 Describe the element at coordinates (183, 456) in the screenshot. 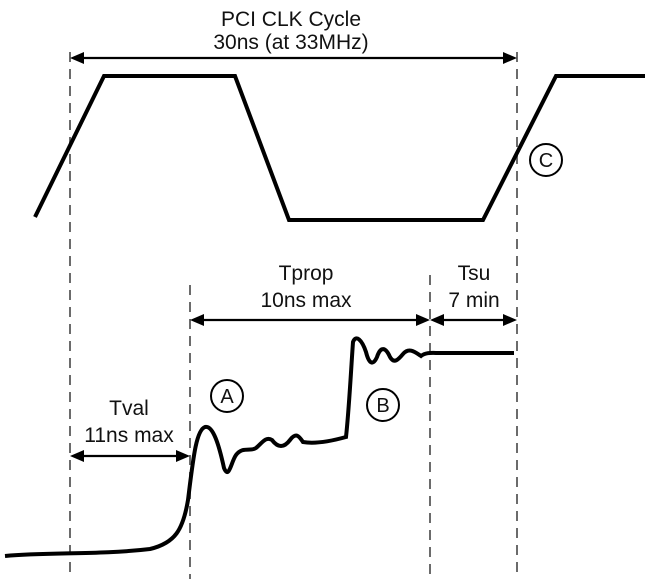

I see `tval-arrowhead-right` at that location.